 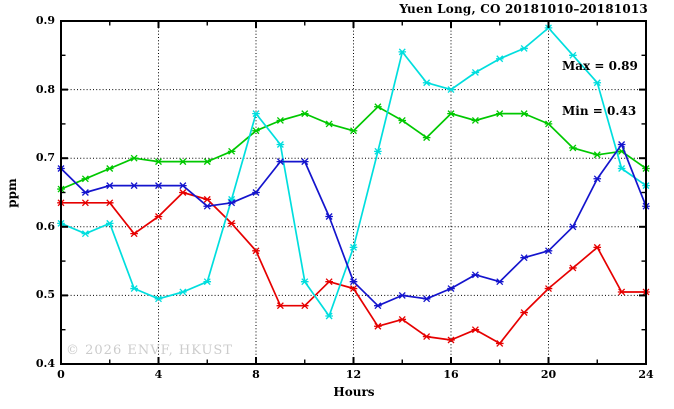 I want to click on y-tick-label: 0.4, so click(x=45, y=363).